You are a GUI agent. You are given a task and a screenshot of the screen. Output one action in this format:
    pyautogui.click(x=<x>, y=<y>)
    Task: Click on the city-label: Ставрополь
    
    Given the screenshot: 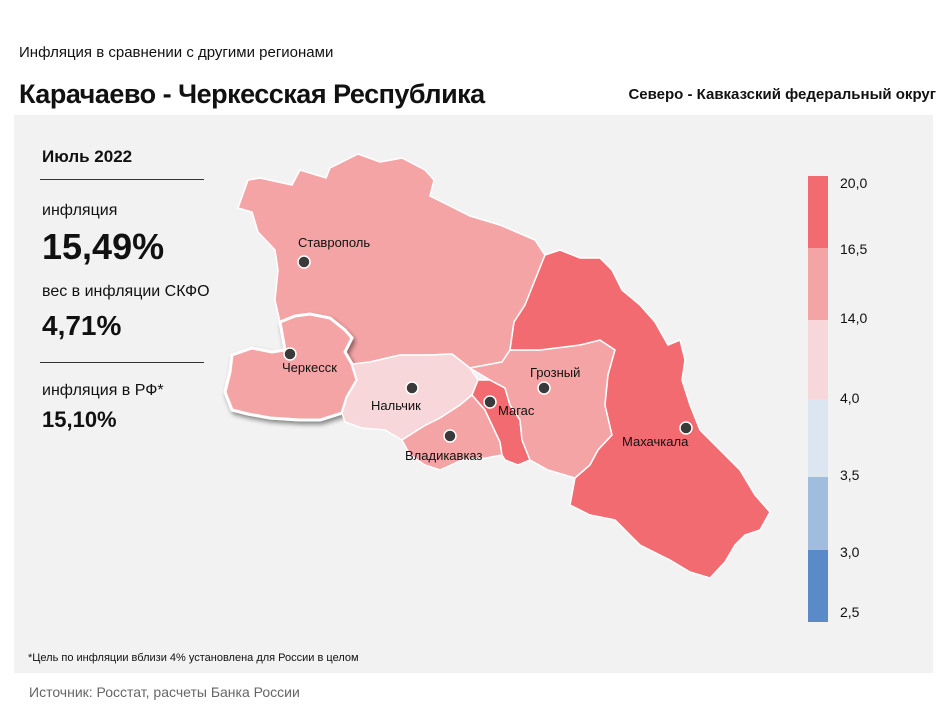 What is the action you would take?
    pyautogui.click(x=334, y=242)
    